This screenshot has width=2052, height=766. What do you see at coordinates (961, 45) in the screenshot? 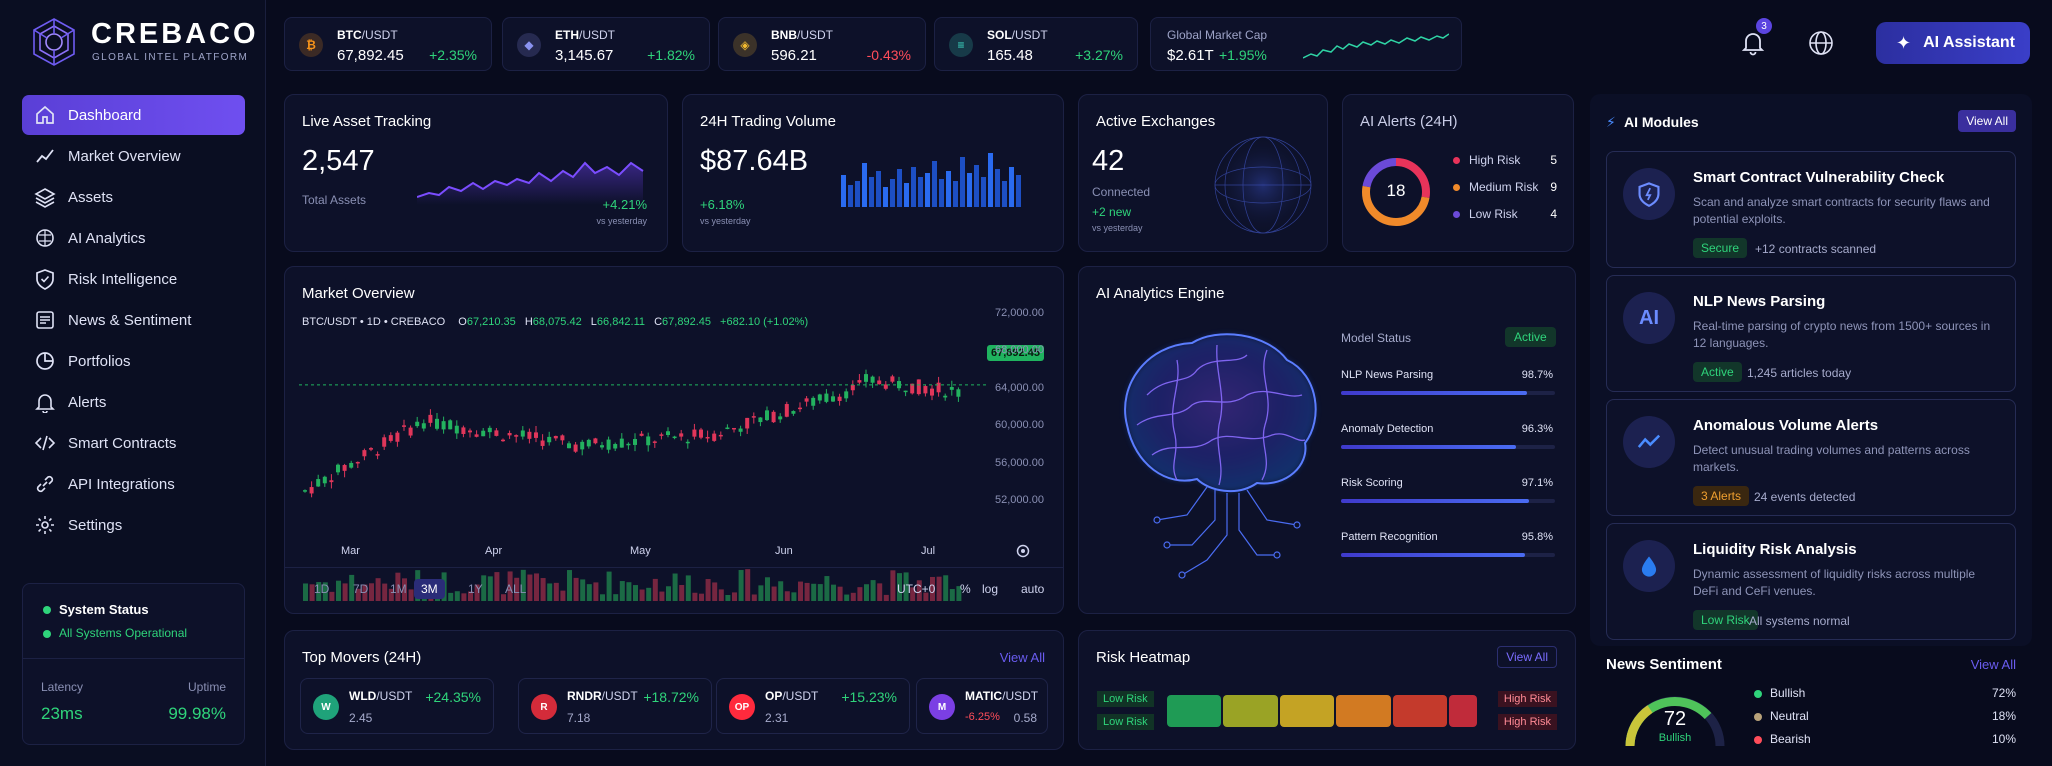
I see `sol-coin-icon: ≡` at bounding box center [961, 45].